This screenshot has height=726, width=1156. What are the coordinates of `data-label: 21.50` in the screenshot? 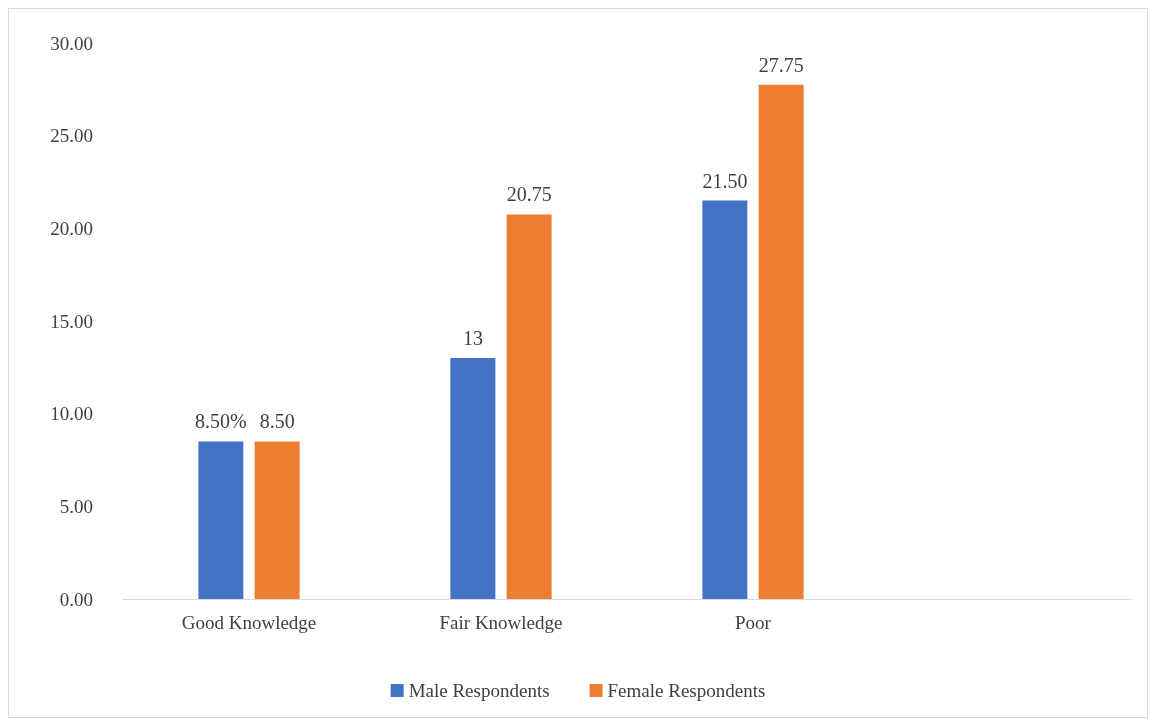 It's located at (725, 180).